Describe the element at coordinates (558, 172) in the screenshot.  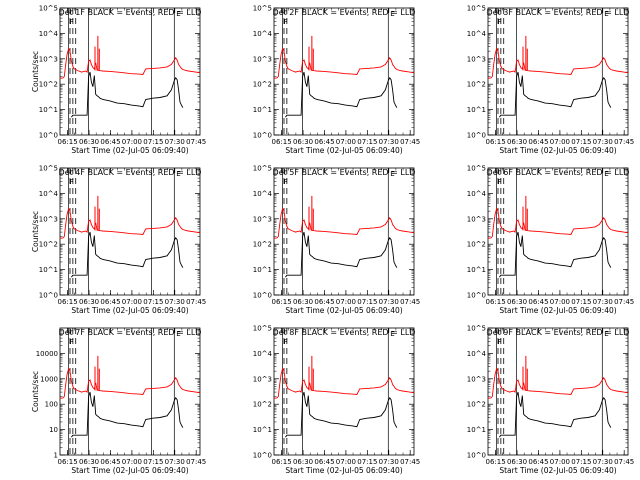
I see `panel-title: Det 6F BLACK = Events, RED = LLD` at that location.